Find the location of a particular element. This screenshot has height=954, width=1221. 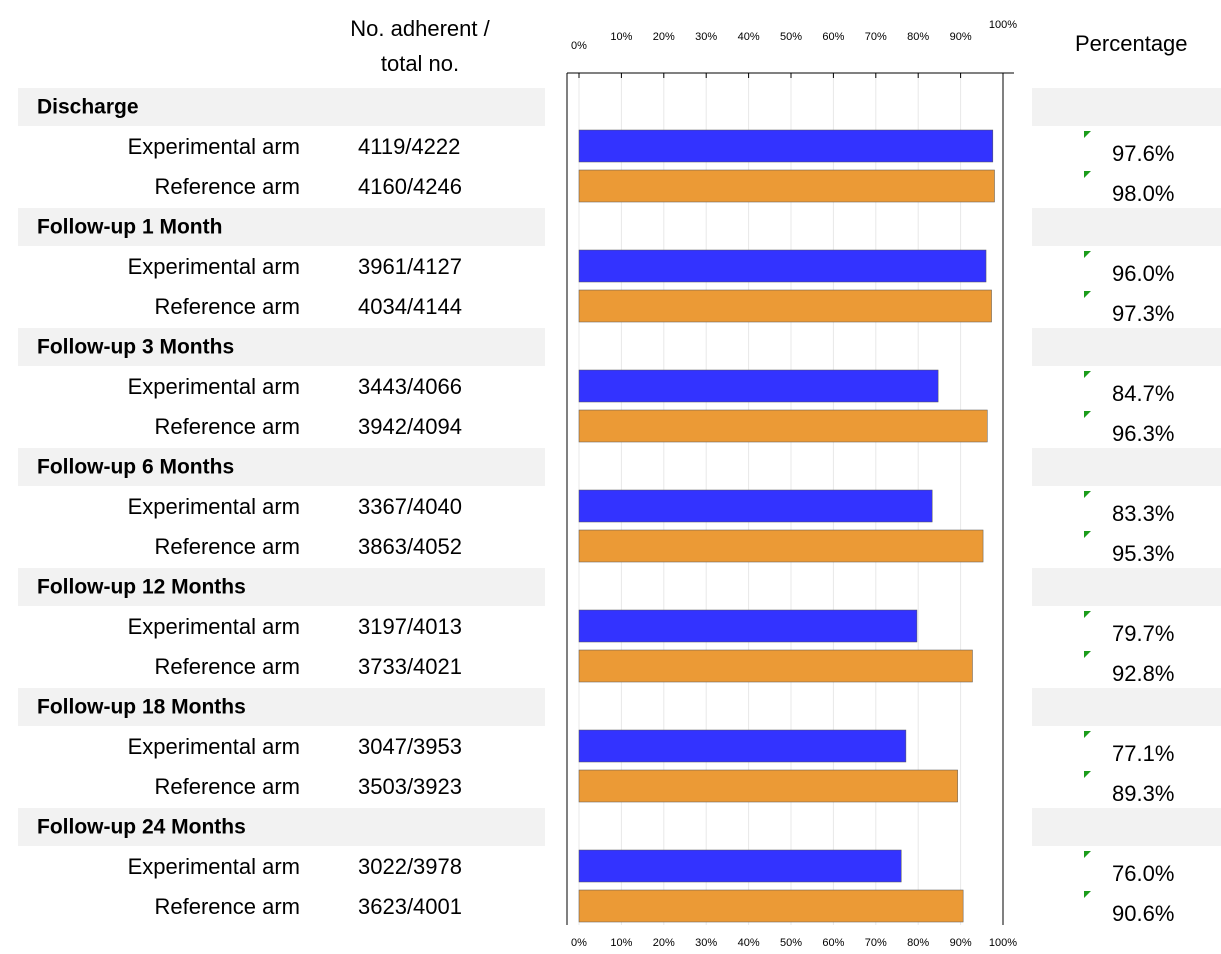

value-label: 92.8% is located at coordinates (1143, 673).